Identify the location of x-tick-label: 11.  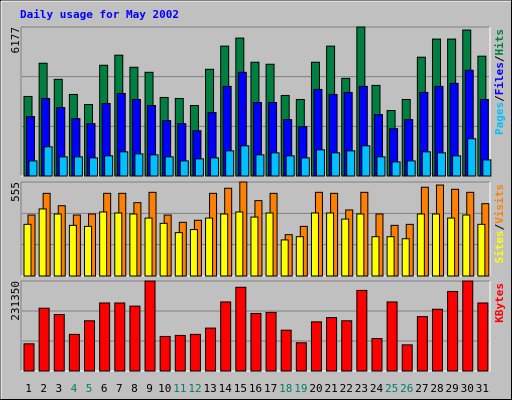
(179, 388).